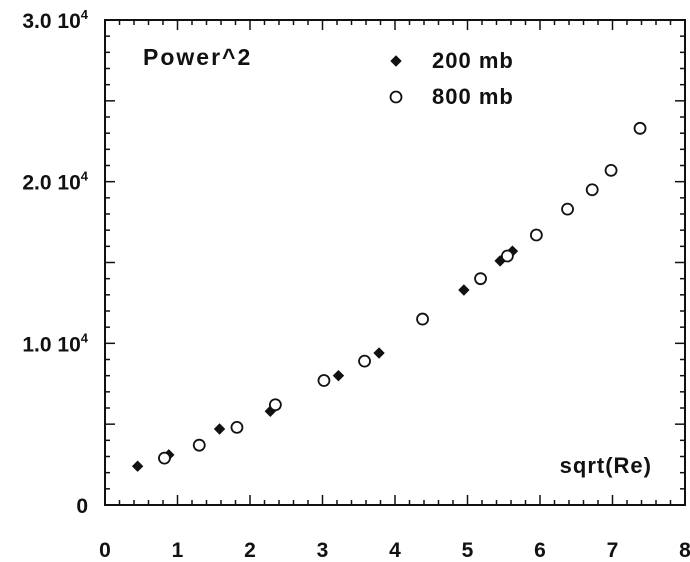 This screenshot has width=690, height=562. What do you see at coordinates (55, 20) in the screenshot?
I see `y-tick-label: 3.0 104` at bounding box center [55, 20].